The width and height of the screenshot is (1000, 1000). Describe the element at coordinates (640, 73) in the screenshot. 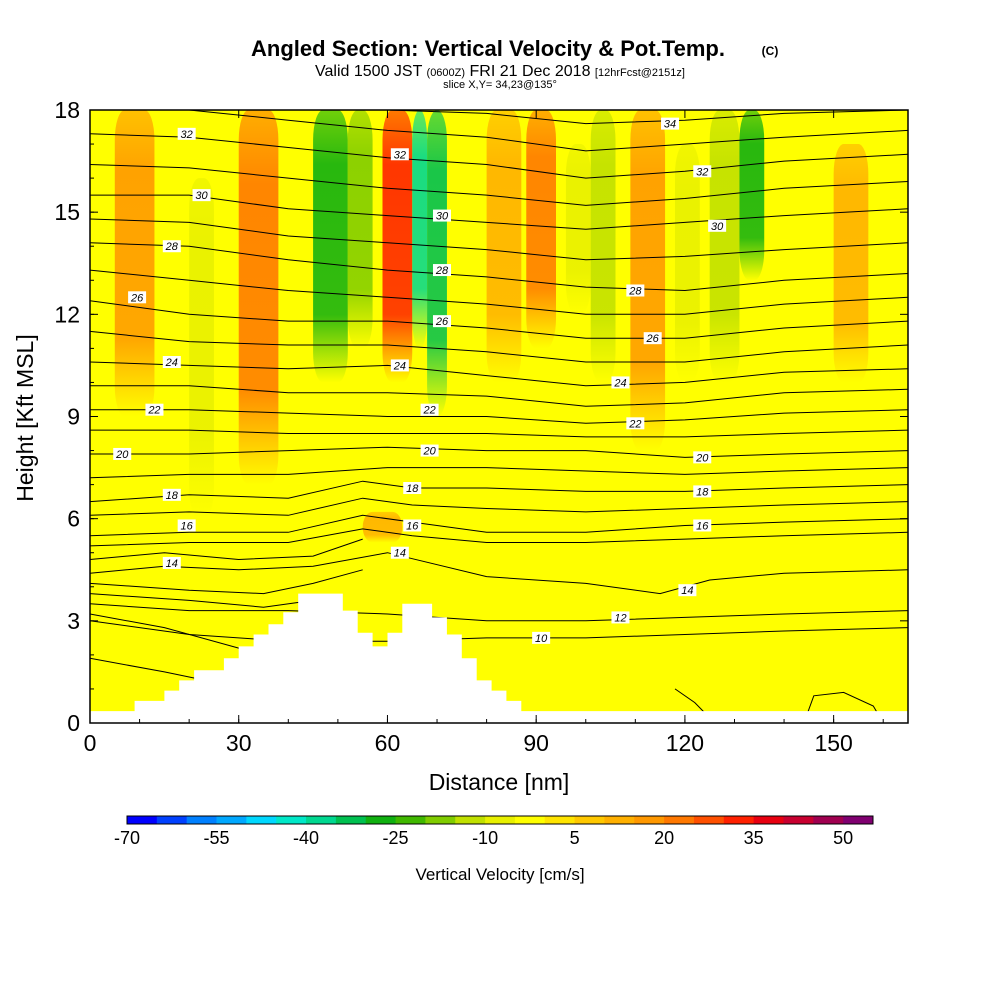

I see `subtitle-part: [12hrFcst@2151z]` at that location.